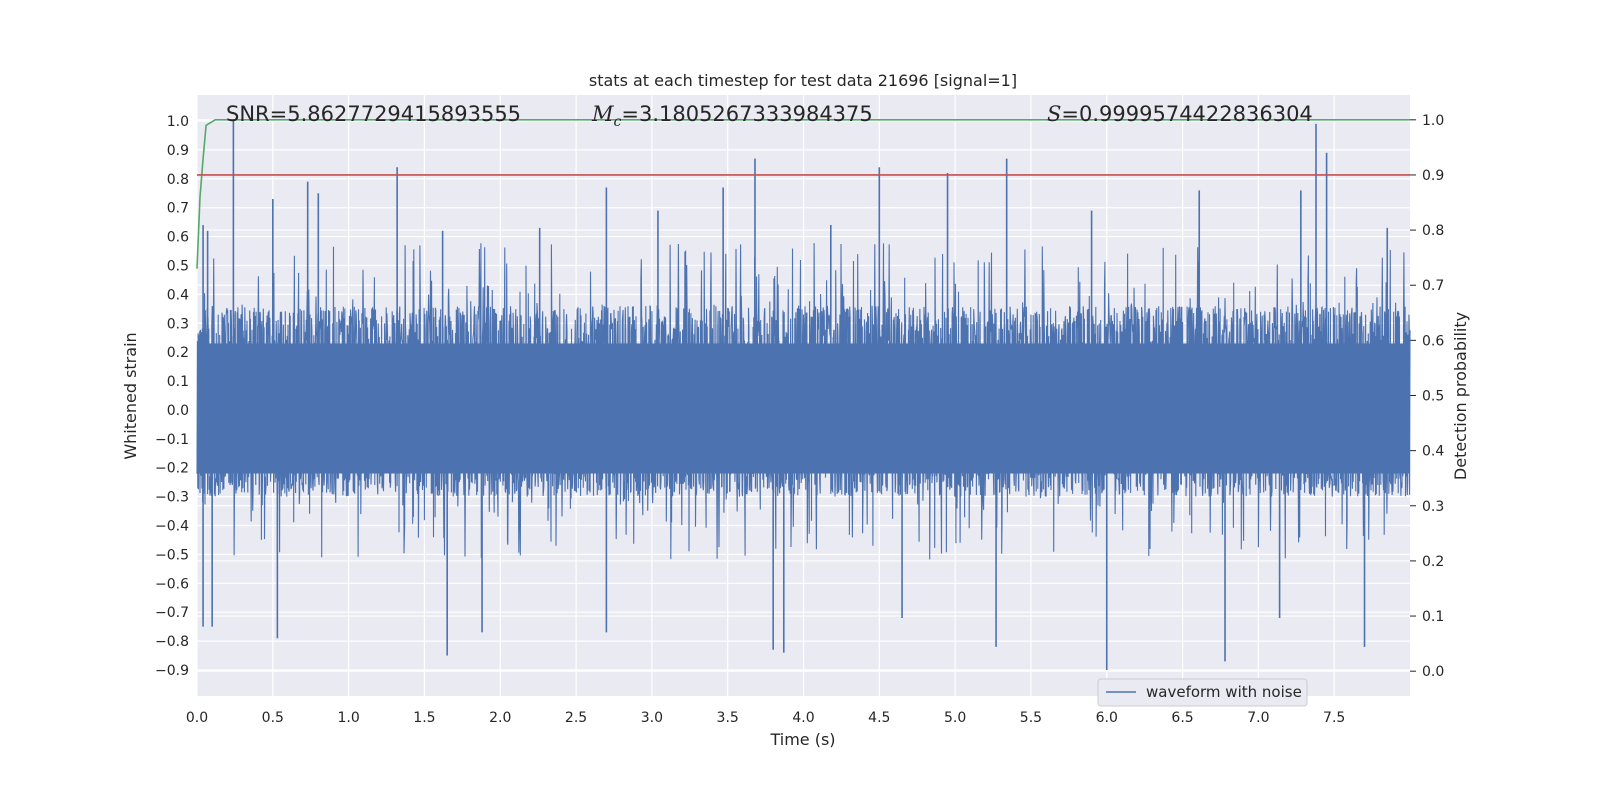 This screenshot has width=1600, height=800. What do you see at coordinates (1433, 176) in the screenshot?
I see `y-right-tick-label: 0.9` at bounding box center [1433, 176].